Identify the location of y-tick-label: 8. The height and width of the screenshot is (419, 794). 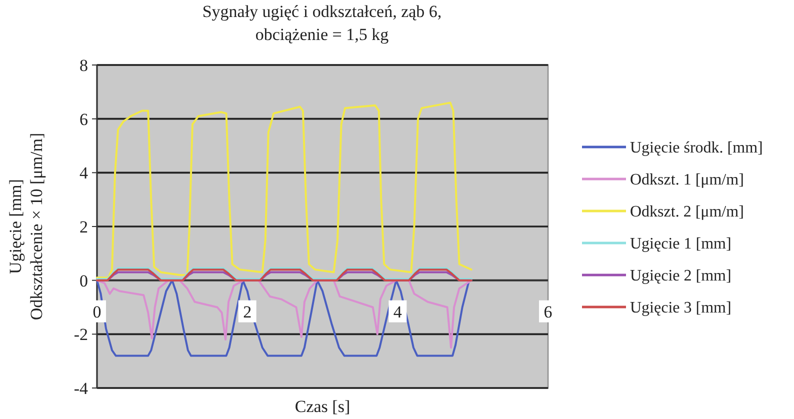
(84, 65).